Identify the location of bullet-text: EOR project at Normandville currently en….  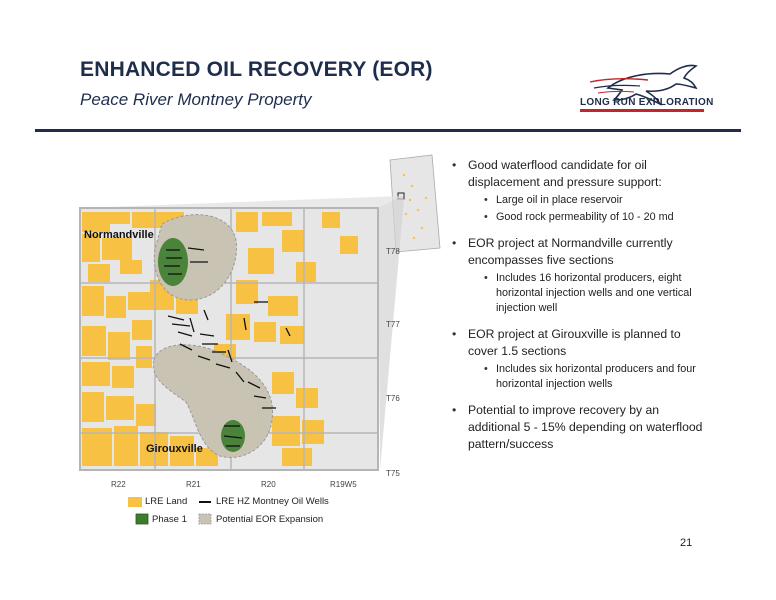
(570, 251).